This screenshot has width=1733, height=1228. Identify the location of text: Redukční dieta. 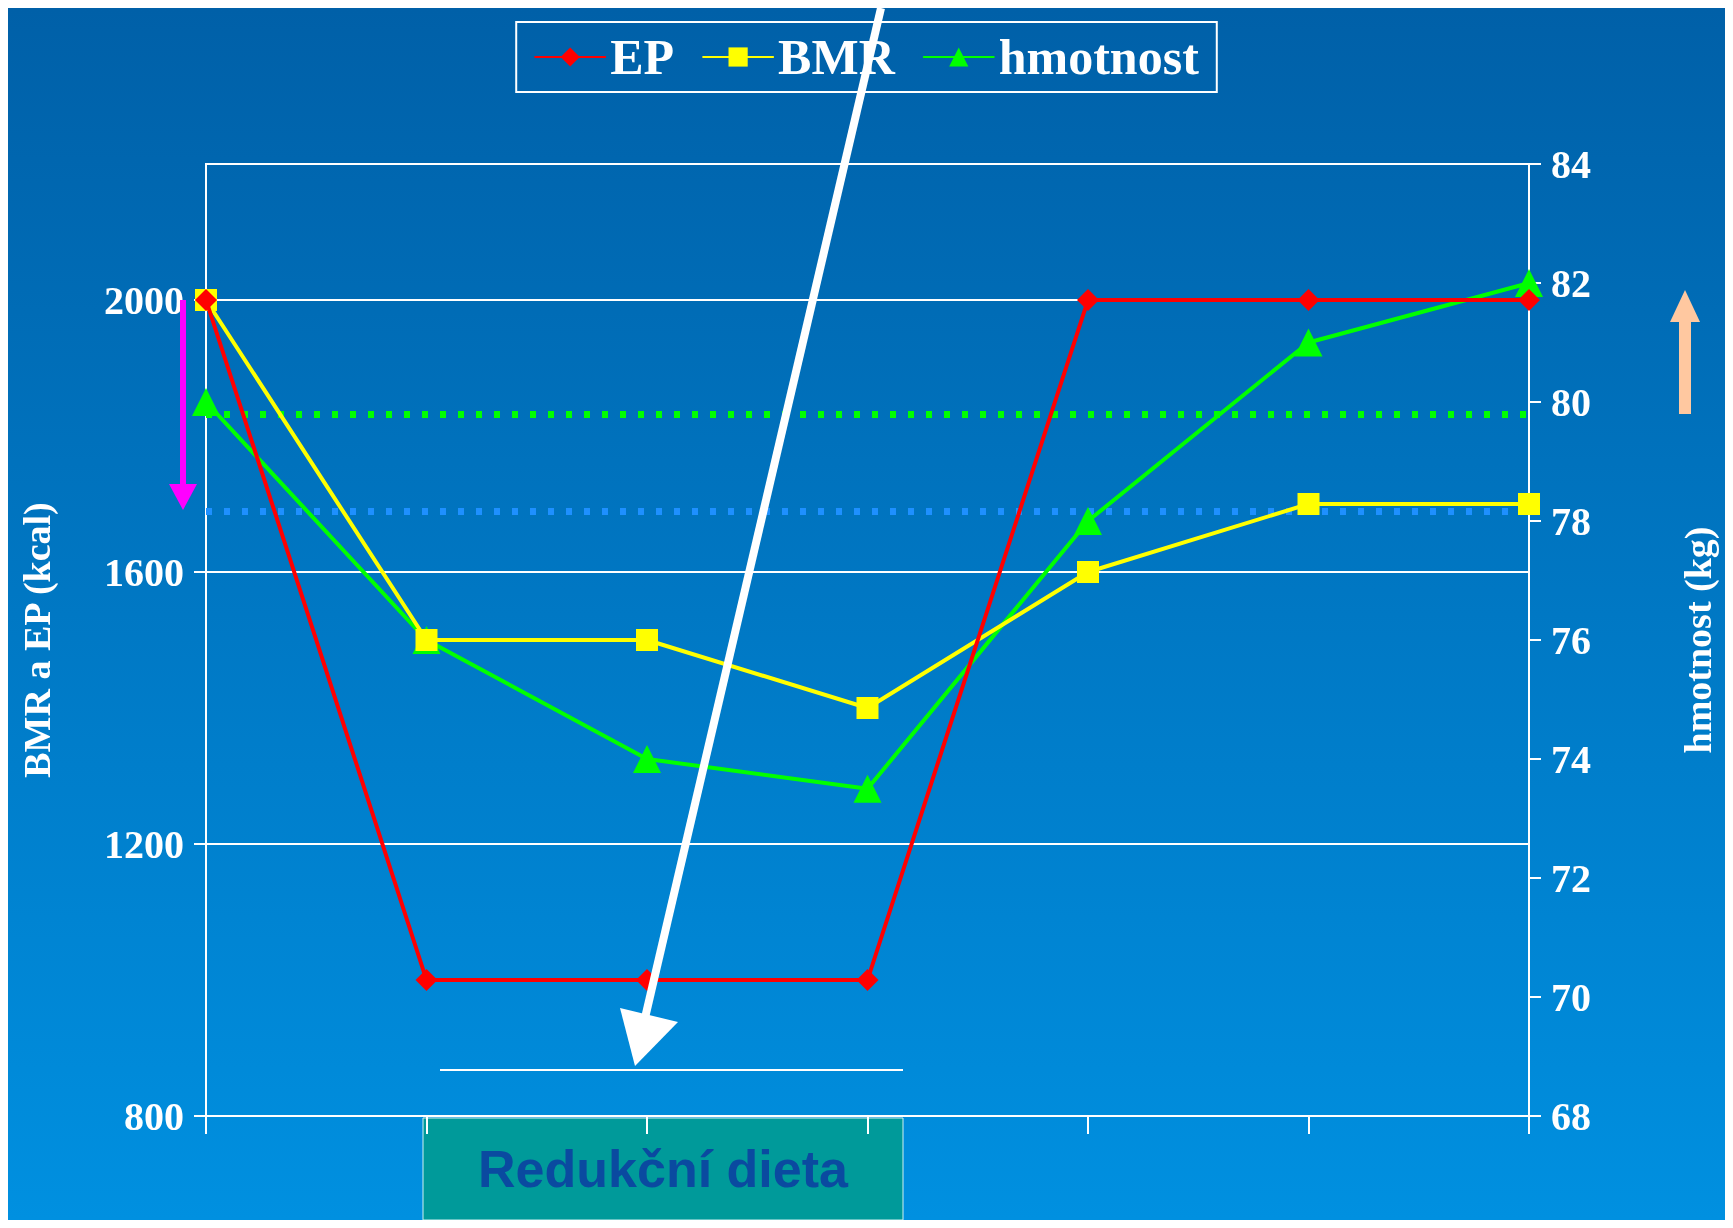
(664, 1169).